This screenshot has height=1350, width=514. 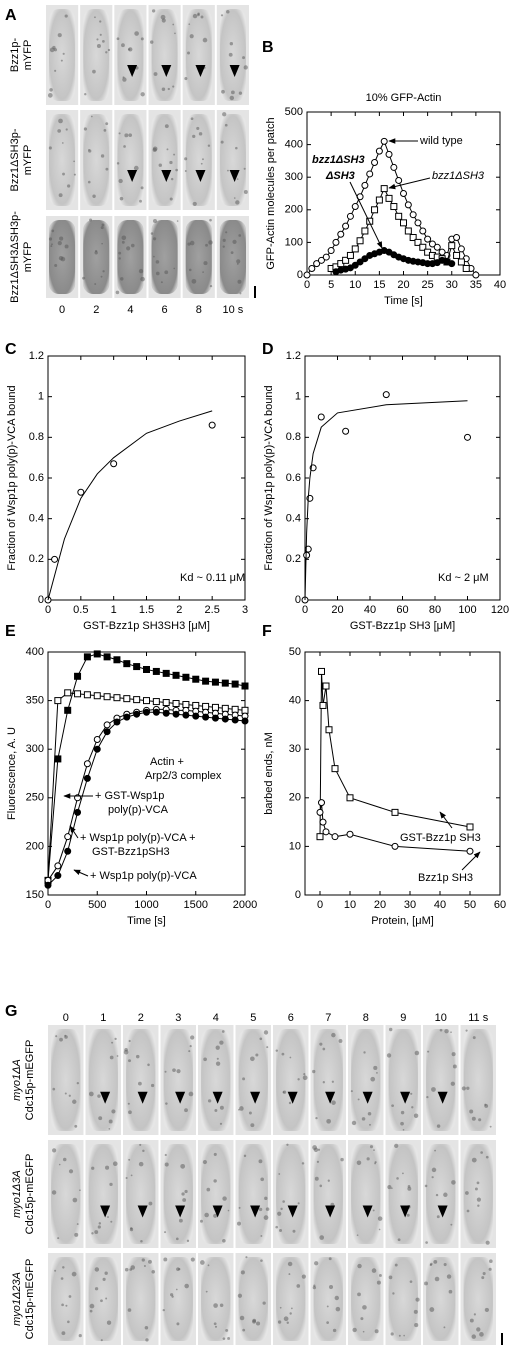 What do you see at coordinates (366, 215) in the screenshot?
I see `annotation-arrow` at bounding box center [366, 215].